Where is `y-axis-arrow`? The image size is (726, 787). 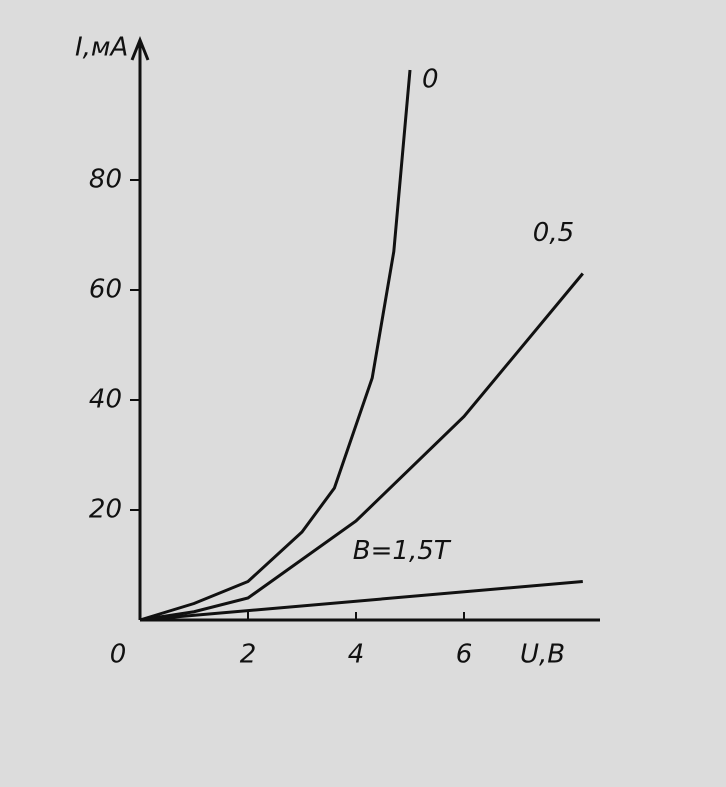
y-axis-arrow is located at coordinates (140, 48).